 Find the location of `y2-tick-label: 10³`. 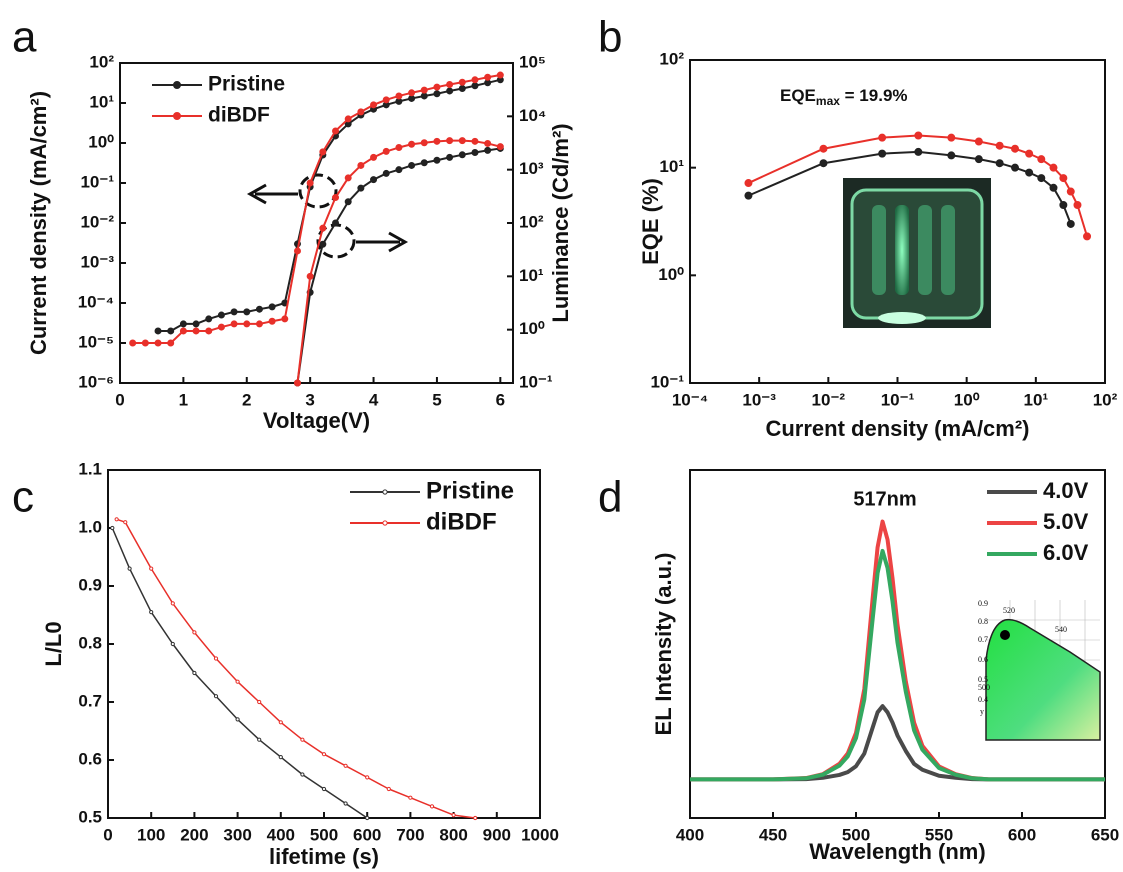

y2-tick-label: 10³ is located at coordinates (531, 168).